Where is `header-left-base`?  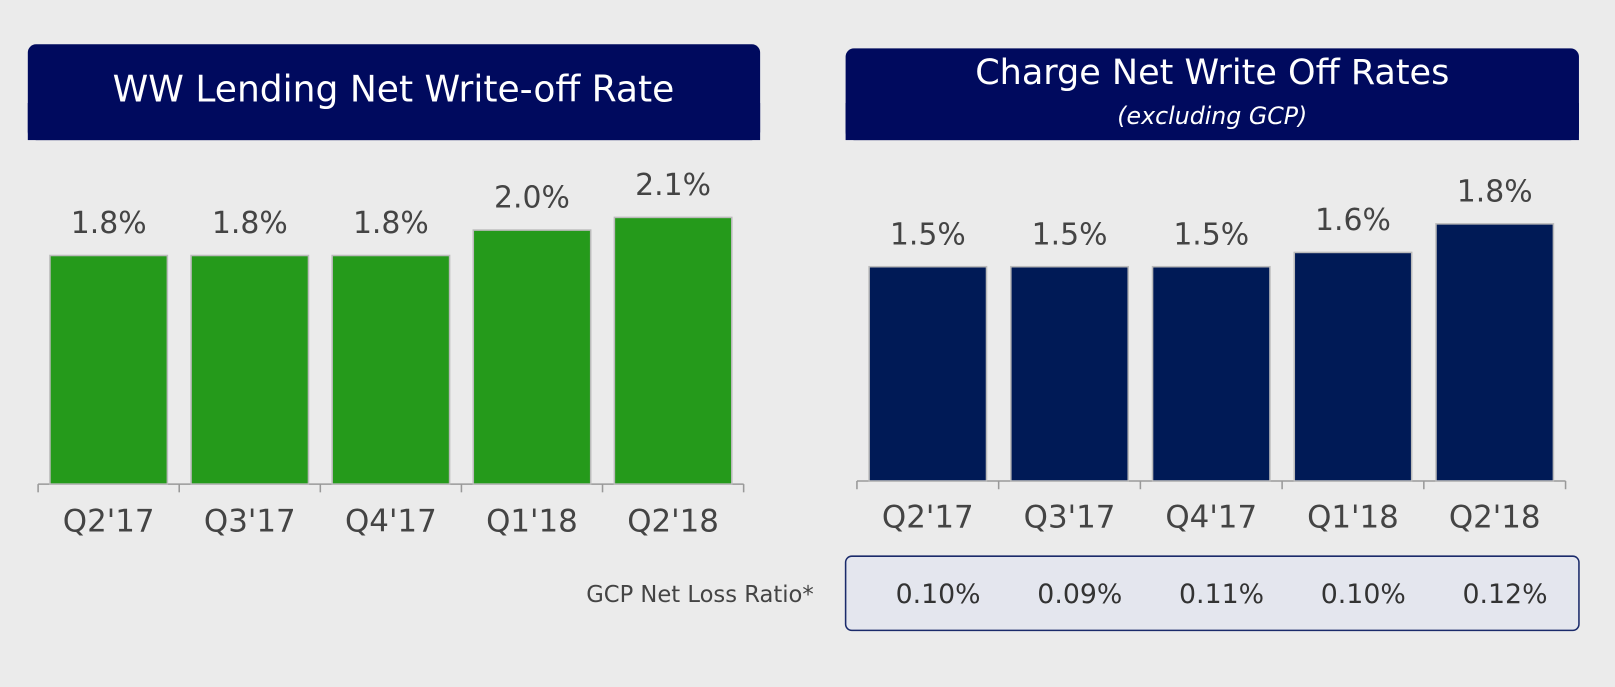 header-left-base is located at coordinates (394, 122).